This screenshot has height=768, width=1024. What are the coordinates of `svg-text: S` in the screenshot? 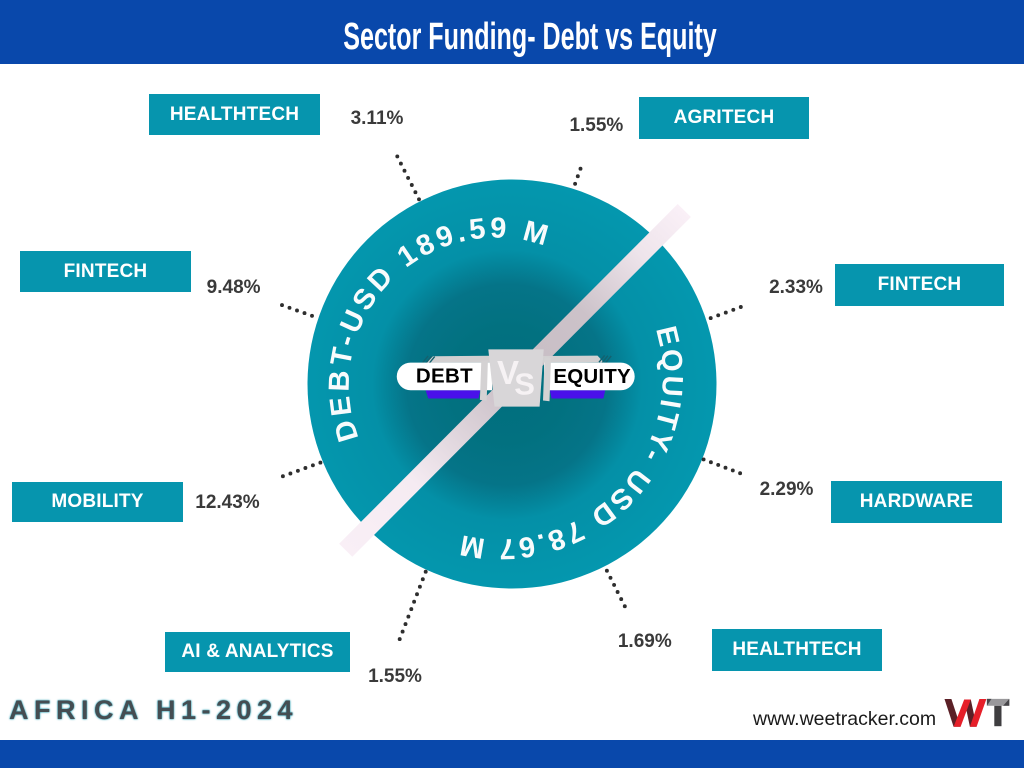 It's located at (524, 384).